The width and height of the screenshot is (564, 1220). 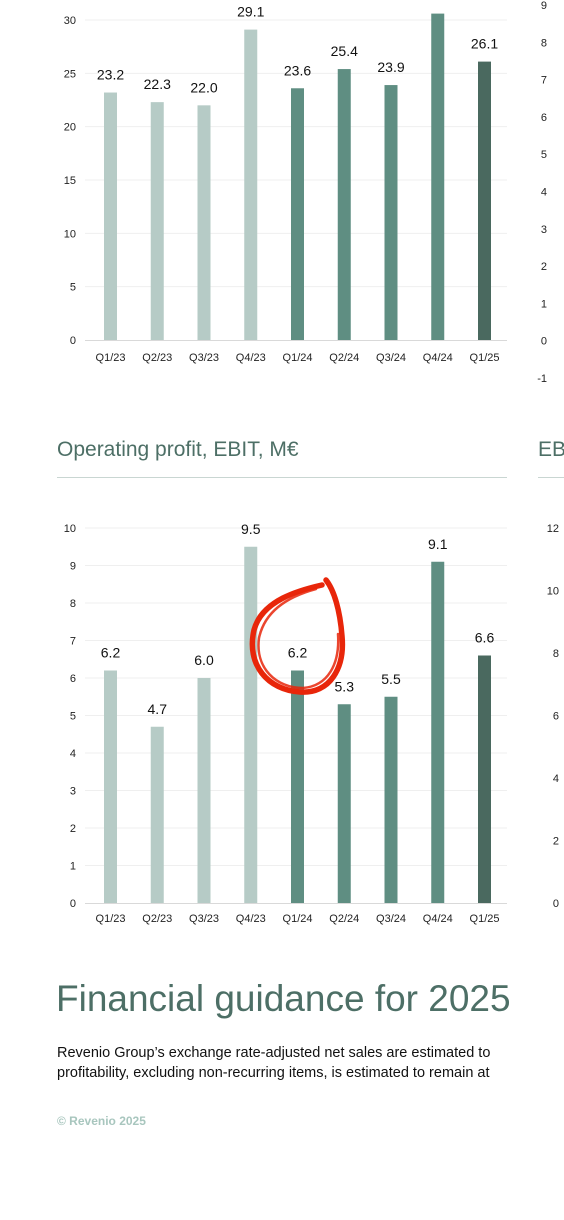 What do you see at coordinates (283, 998) in the screenshot?
I see `guidance-heading: Financial guidance for 2025` at bounding box center [283, 998].